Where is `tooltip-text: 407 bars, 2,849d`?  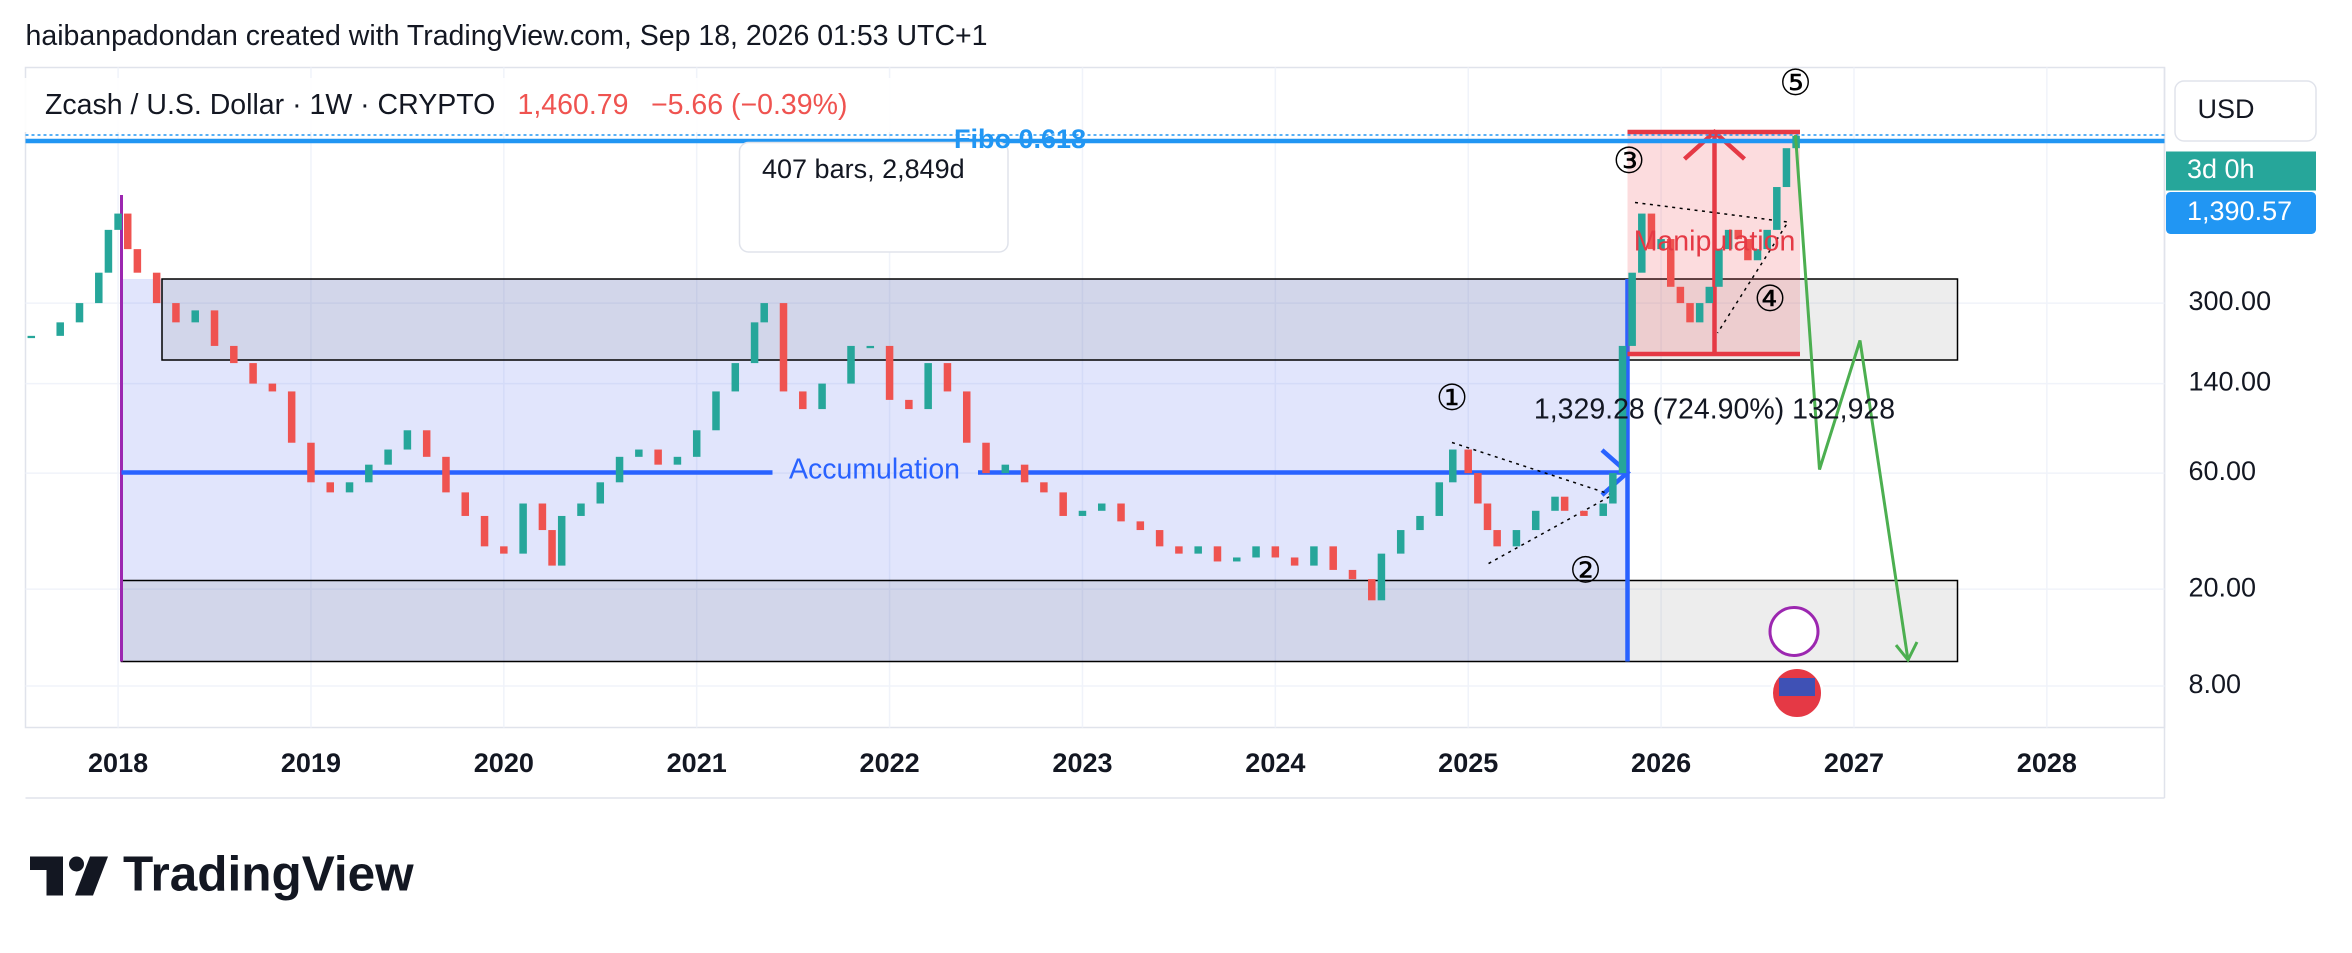 tooltip-text: 407 bars, 2,849d is located at coordinates (863, 169).